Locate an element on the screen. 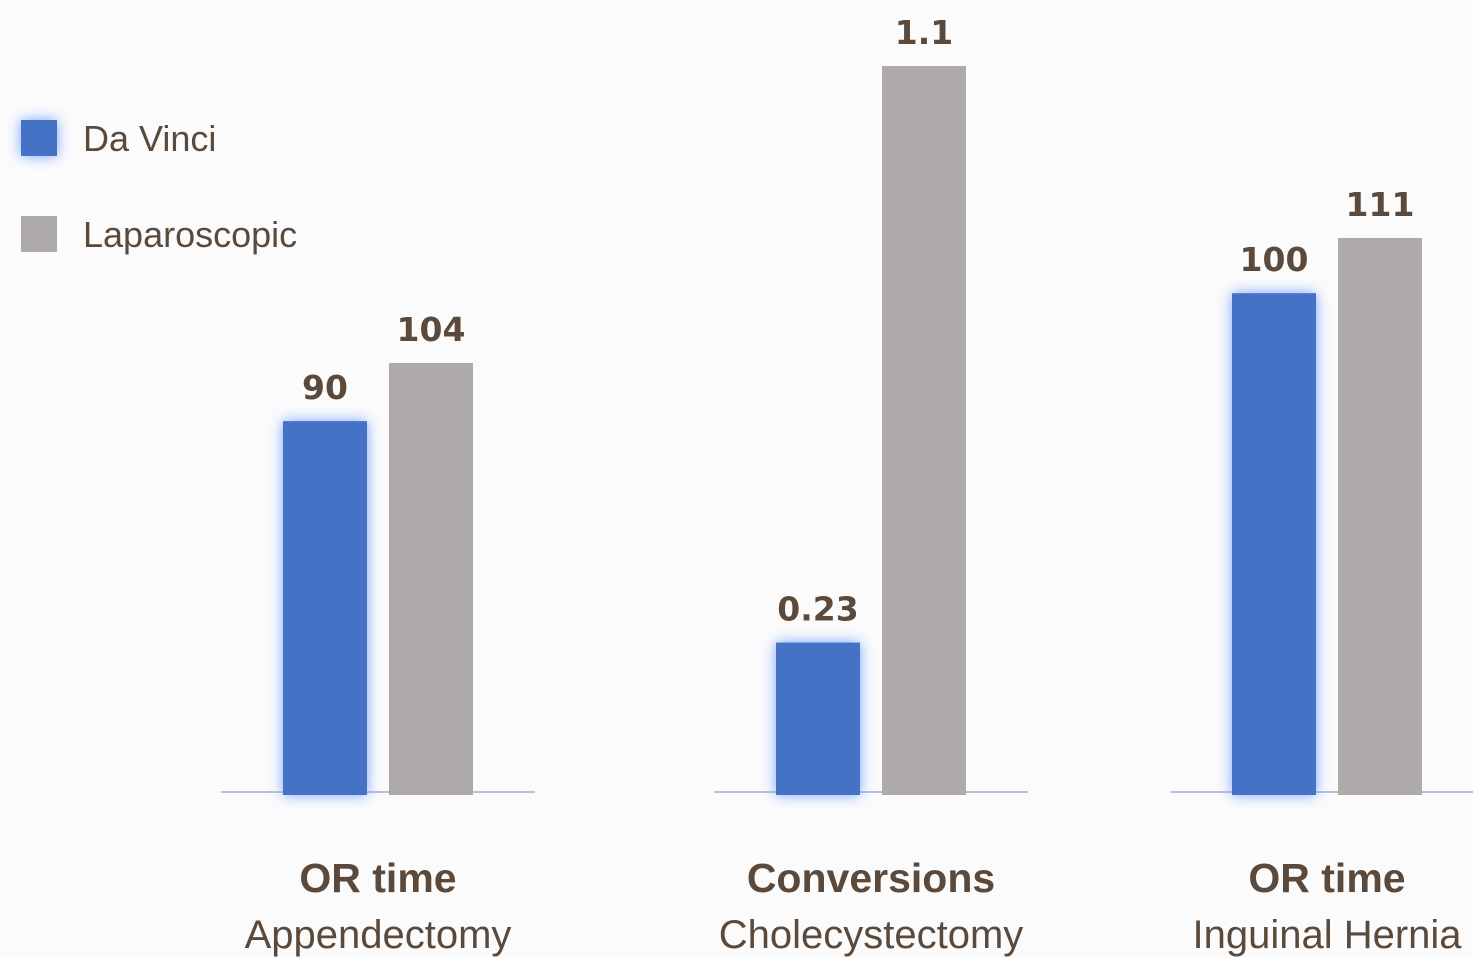 The height and width of the screenshot is (958, 1473). category-subtitle: Inguinal Hernia is located at coordinates (1327, 935).